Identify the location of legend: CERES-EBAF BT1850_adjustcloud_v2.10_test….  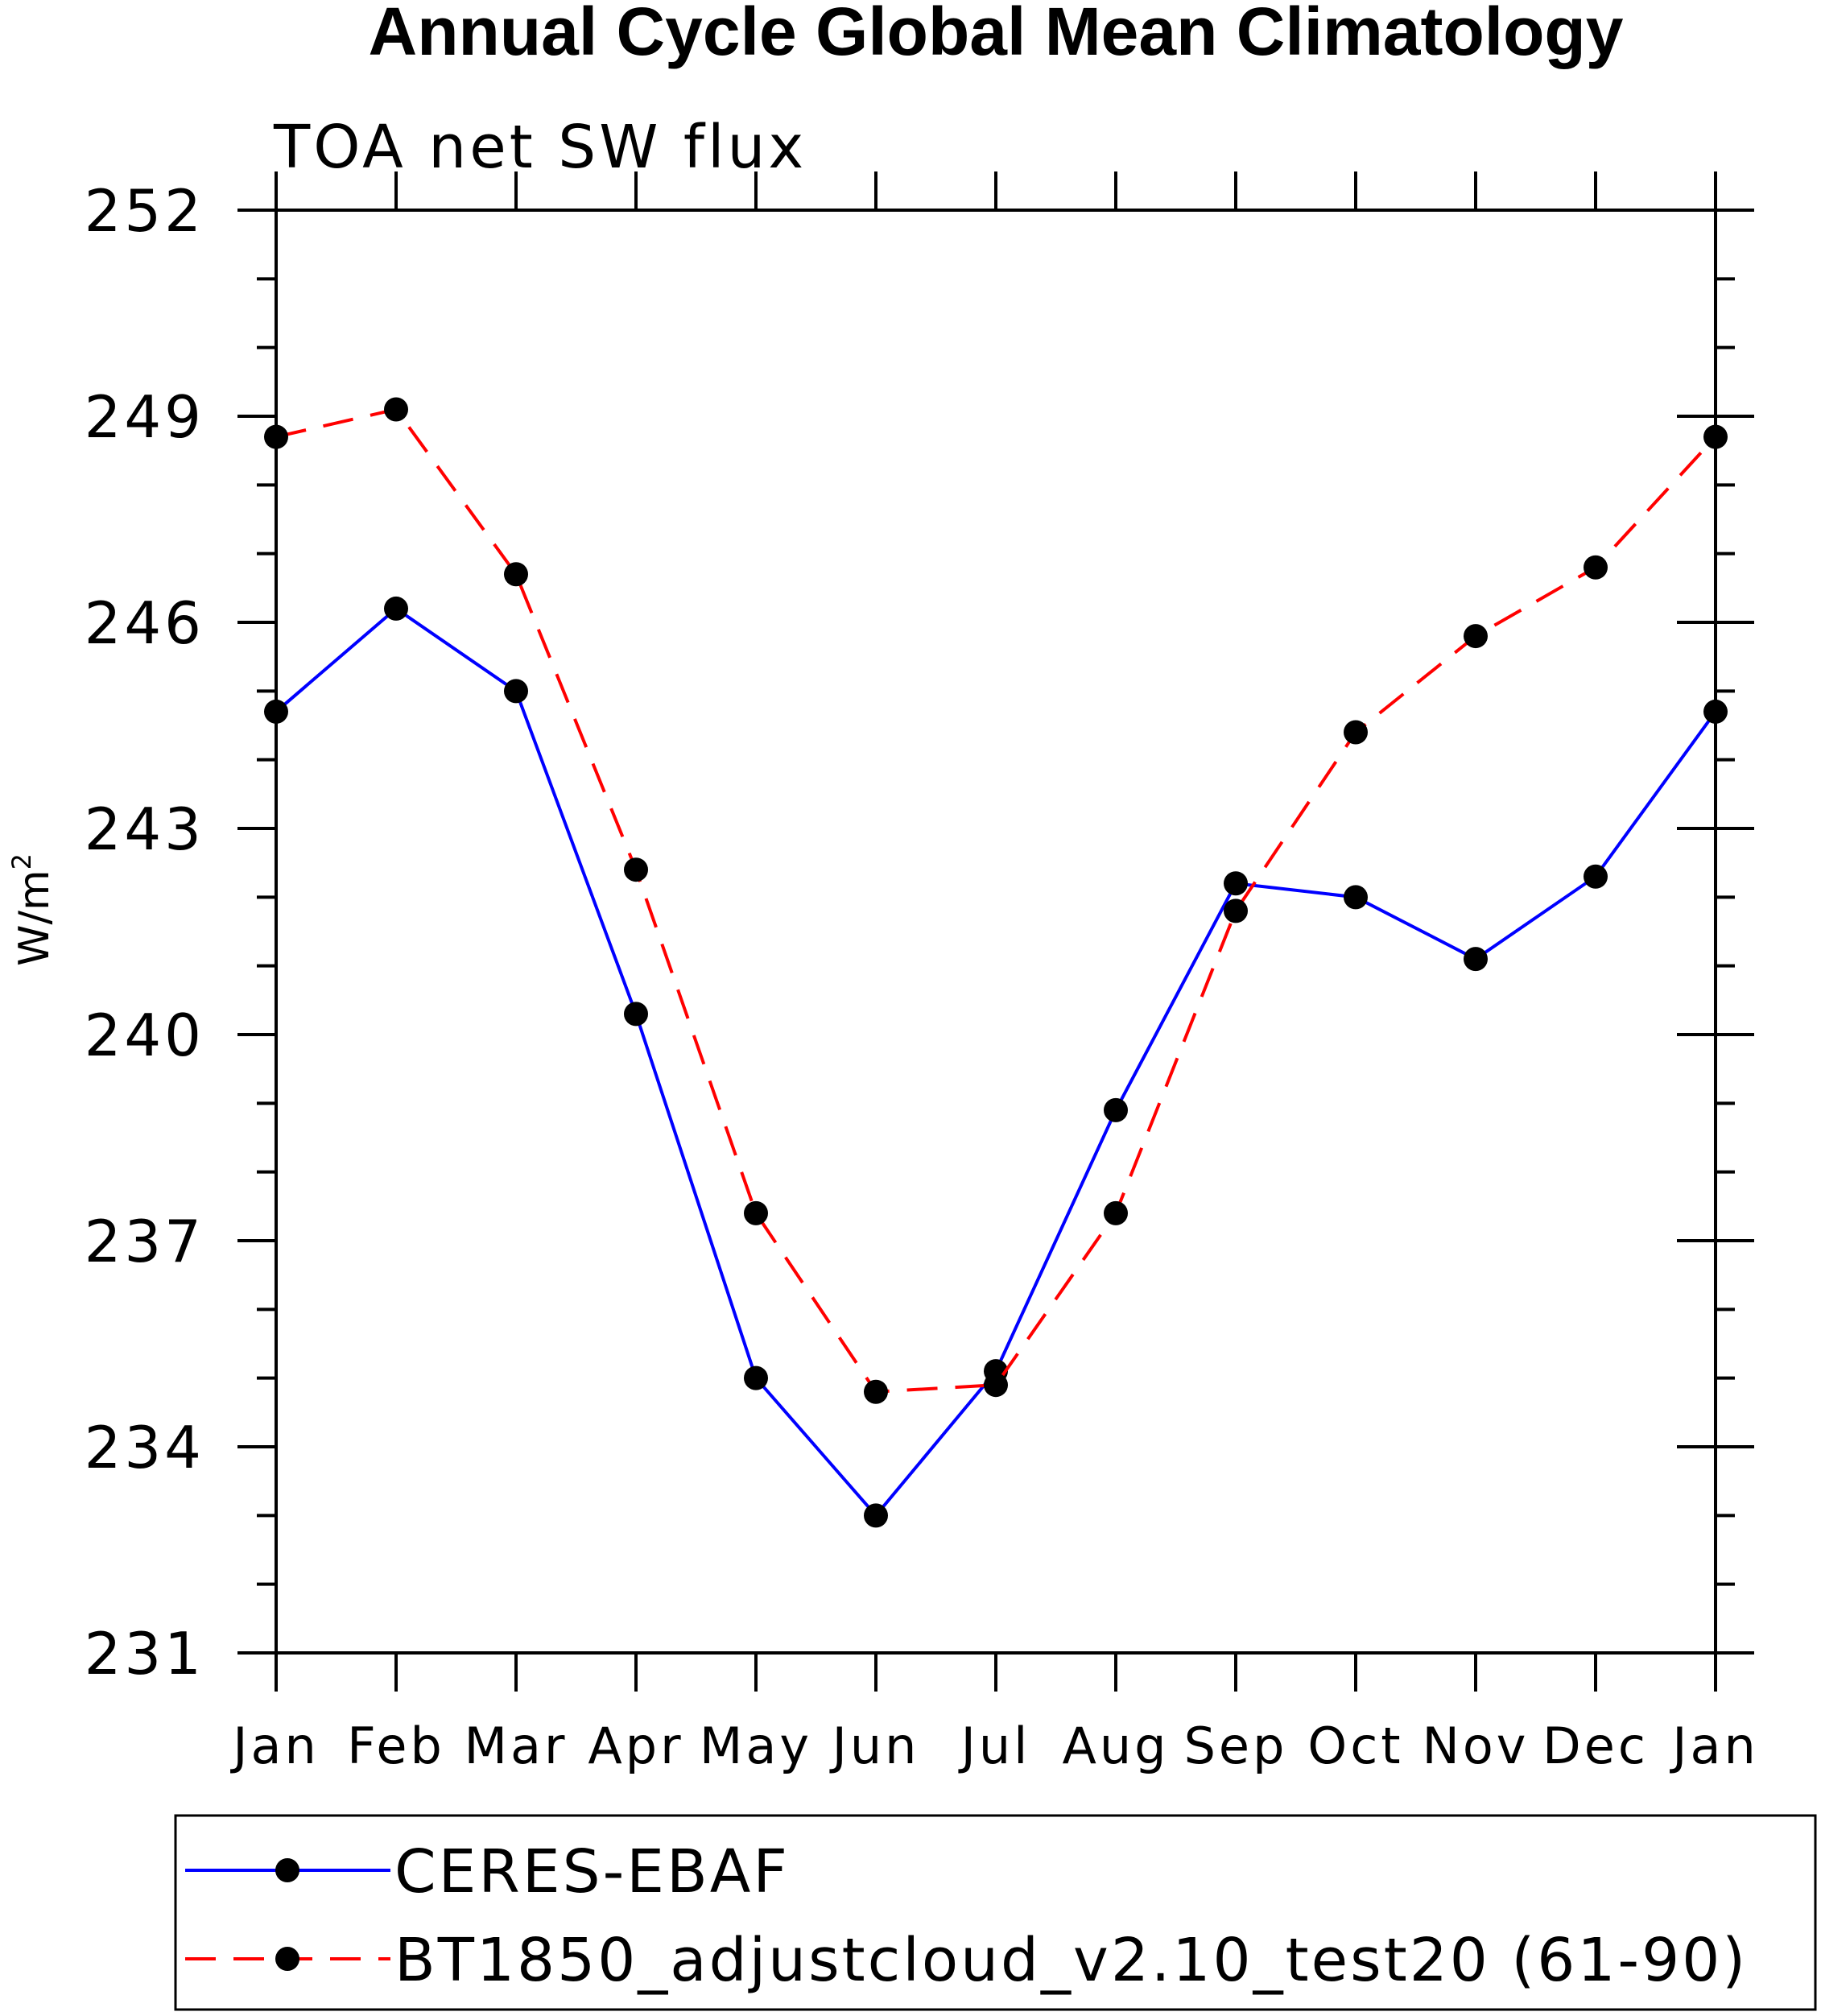
(995, 1912).